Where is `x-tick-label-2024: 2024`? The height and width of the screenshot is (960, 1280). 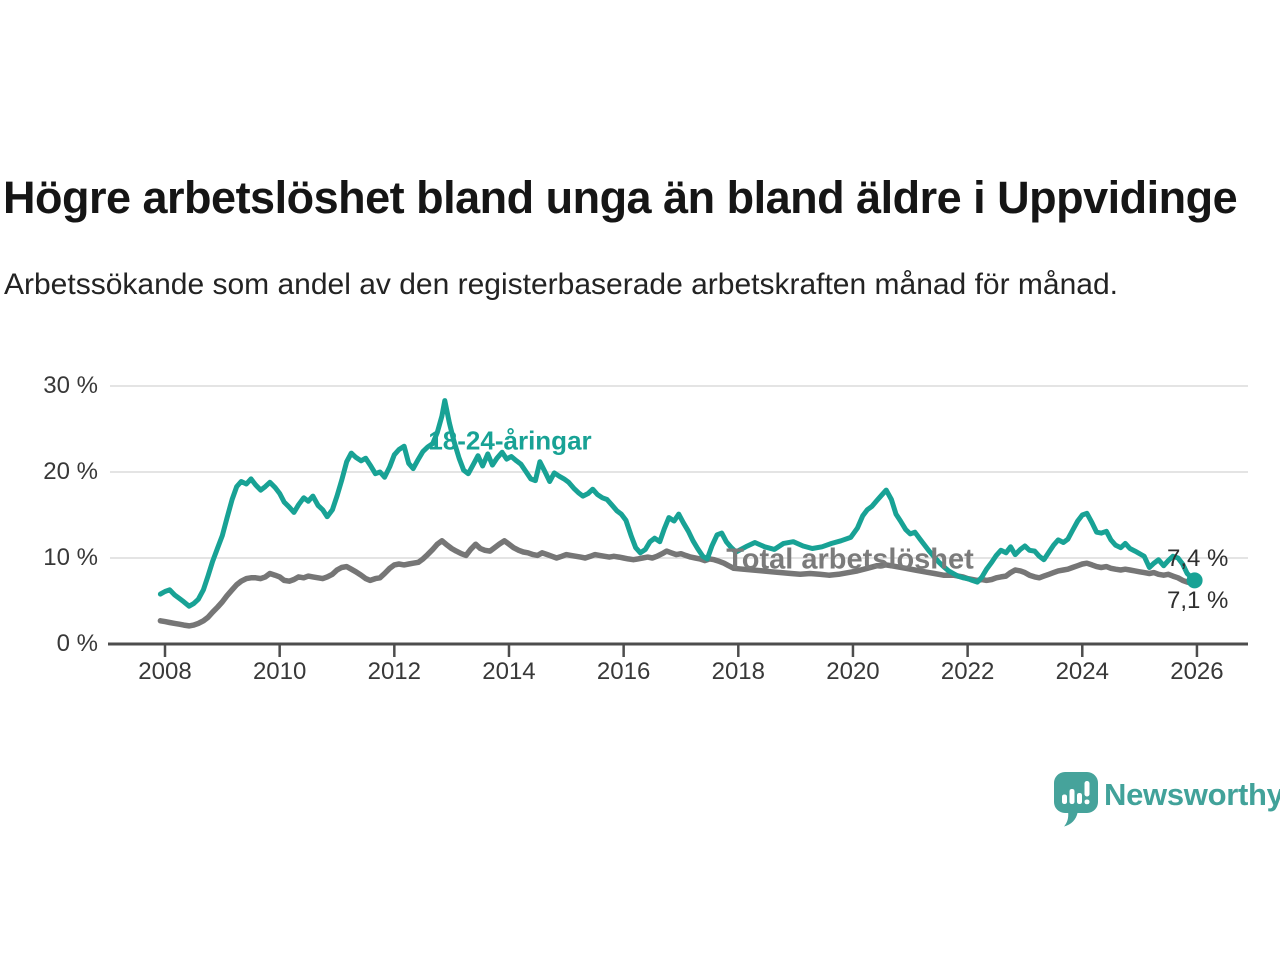 x-tick-label-2024: 2024 is located at coordinates (1082, 671).